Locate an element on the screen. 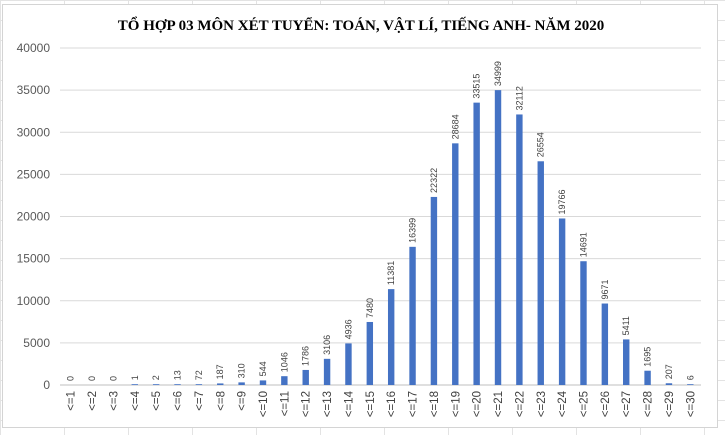  y-tick-label: 15000 is located at coordinates (34, 259).